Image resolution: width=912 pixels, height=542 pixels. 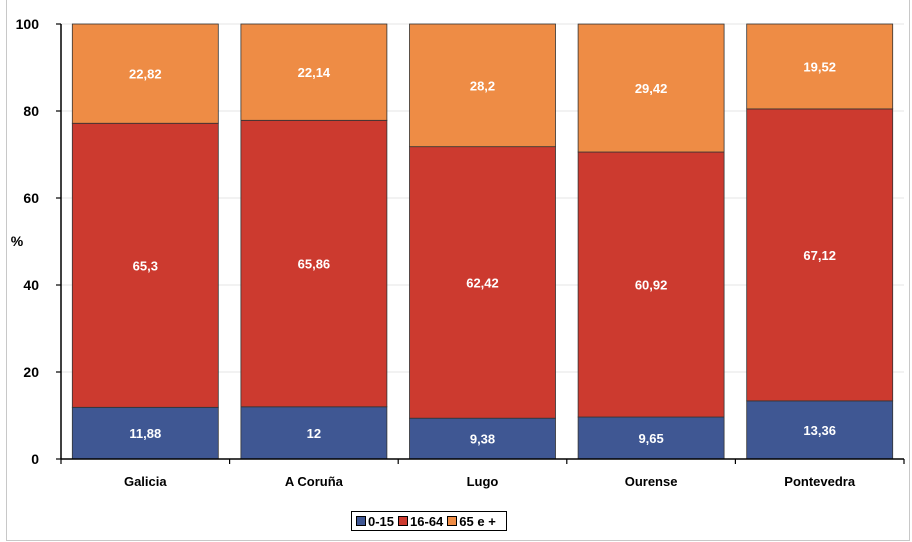 I want to click on data-label: 29,42, so click(x=651, y=88).